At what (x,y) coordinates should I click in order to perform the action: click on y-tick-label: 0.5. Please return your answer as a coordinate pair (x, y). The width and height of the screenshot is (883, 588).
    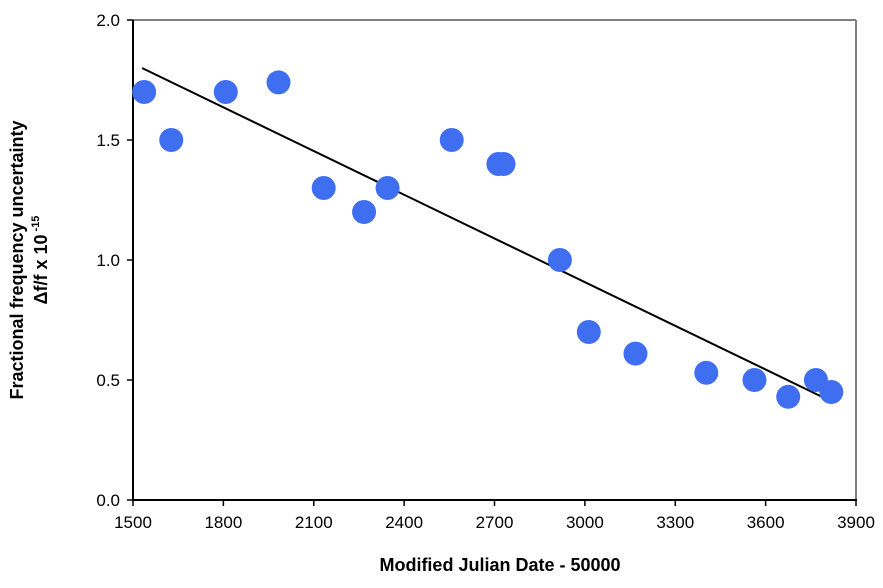
    Looking at the image, I should click on (108, 380).